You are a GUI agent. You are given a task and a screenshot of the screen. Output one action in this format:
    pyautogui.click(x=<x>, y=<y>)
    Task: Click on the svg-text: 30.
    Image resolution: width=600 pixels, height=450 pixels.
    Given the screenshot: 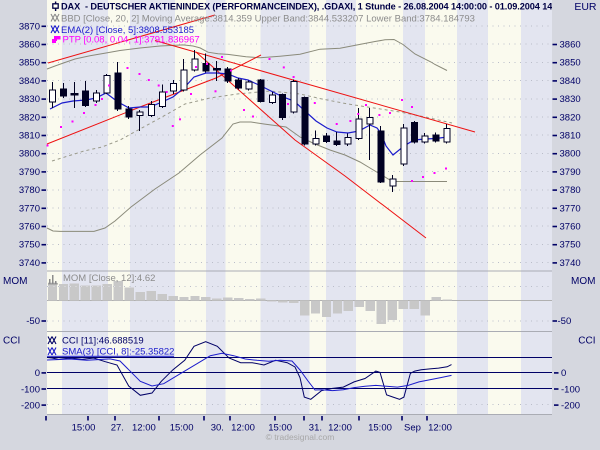 What is the action you would take?
    pyautogui.click(x=217, y=427)
    